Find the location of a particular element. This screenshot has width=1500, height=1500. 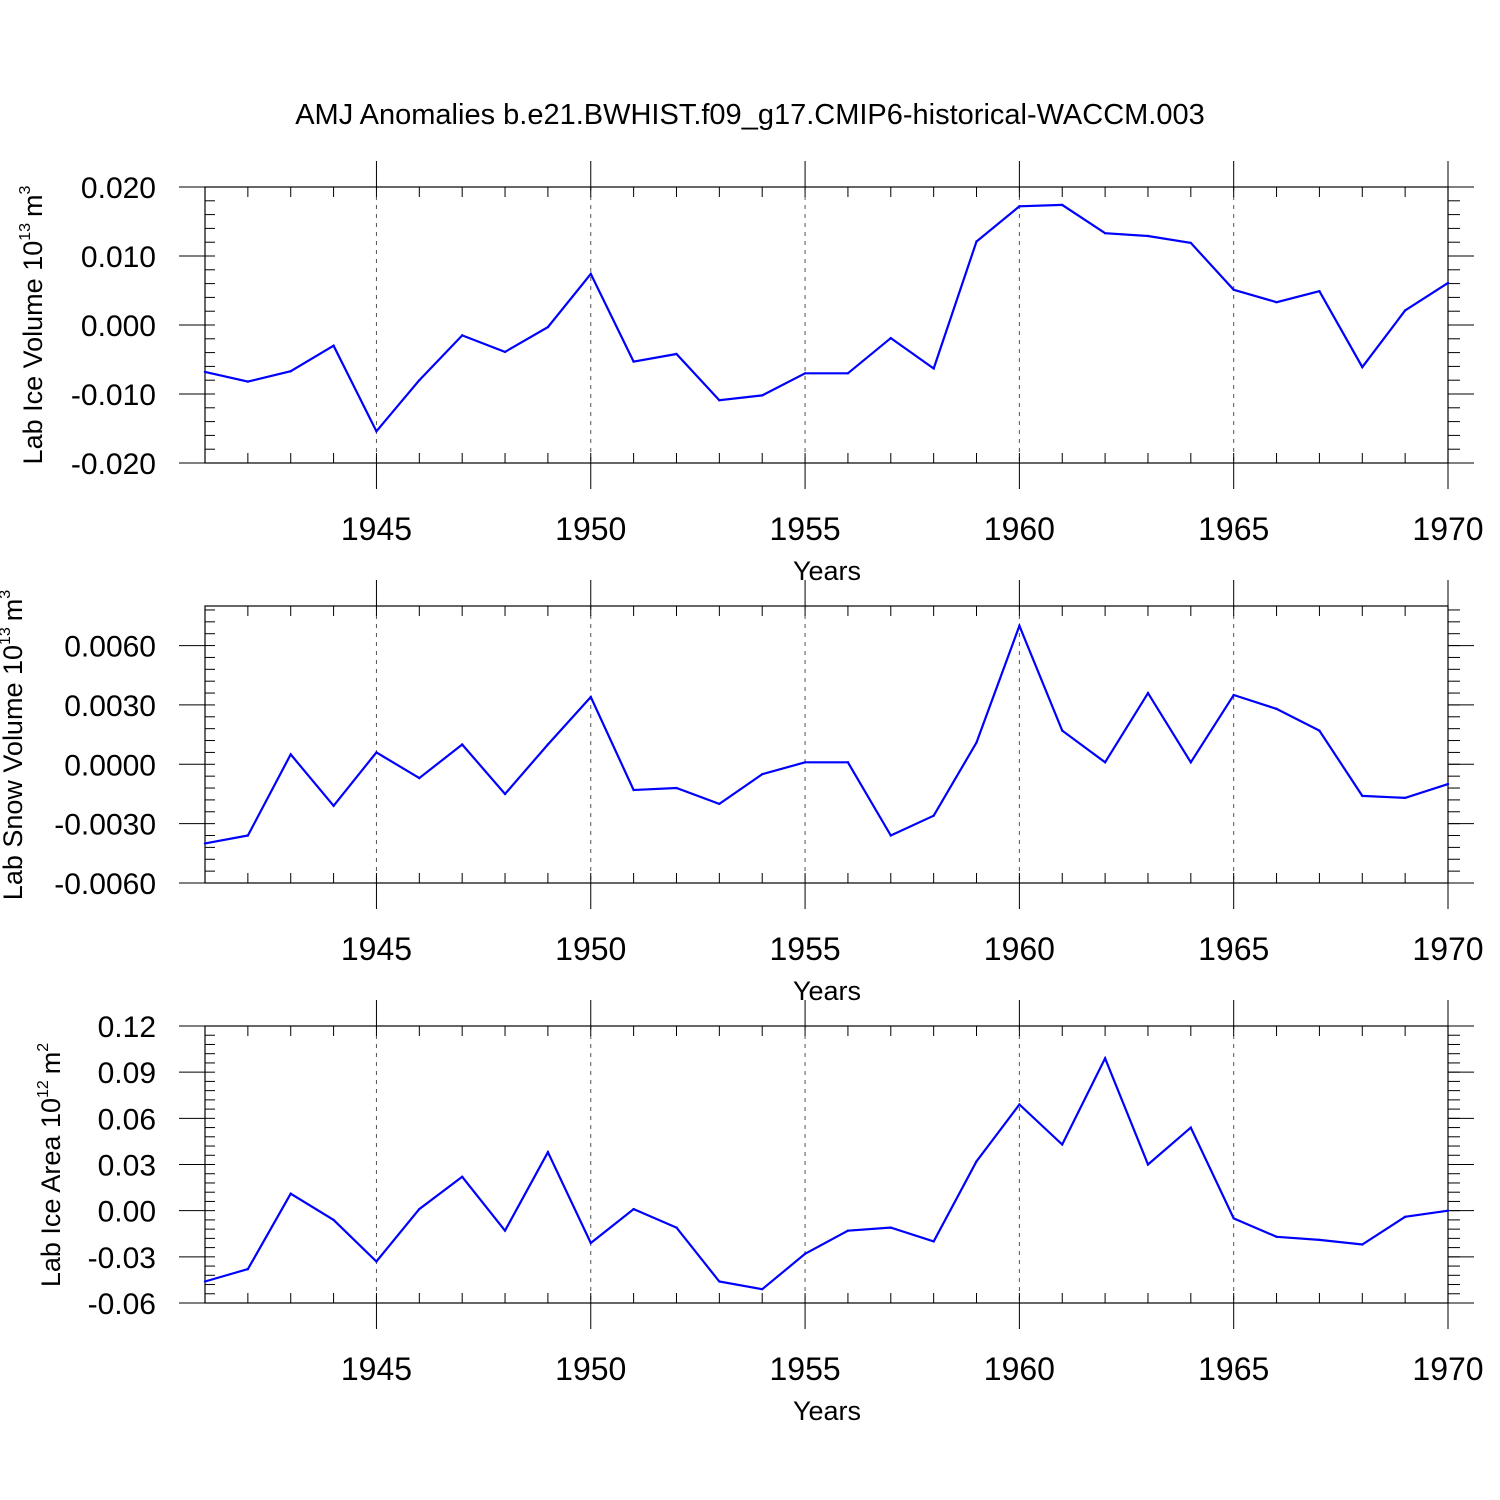

y-tick-label: -0.0030 is located at coordinates (105, 825).